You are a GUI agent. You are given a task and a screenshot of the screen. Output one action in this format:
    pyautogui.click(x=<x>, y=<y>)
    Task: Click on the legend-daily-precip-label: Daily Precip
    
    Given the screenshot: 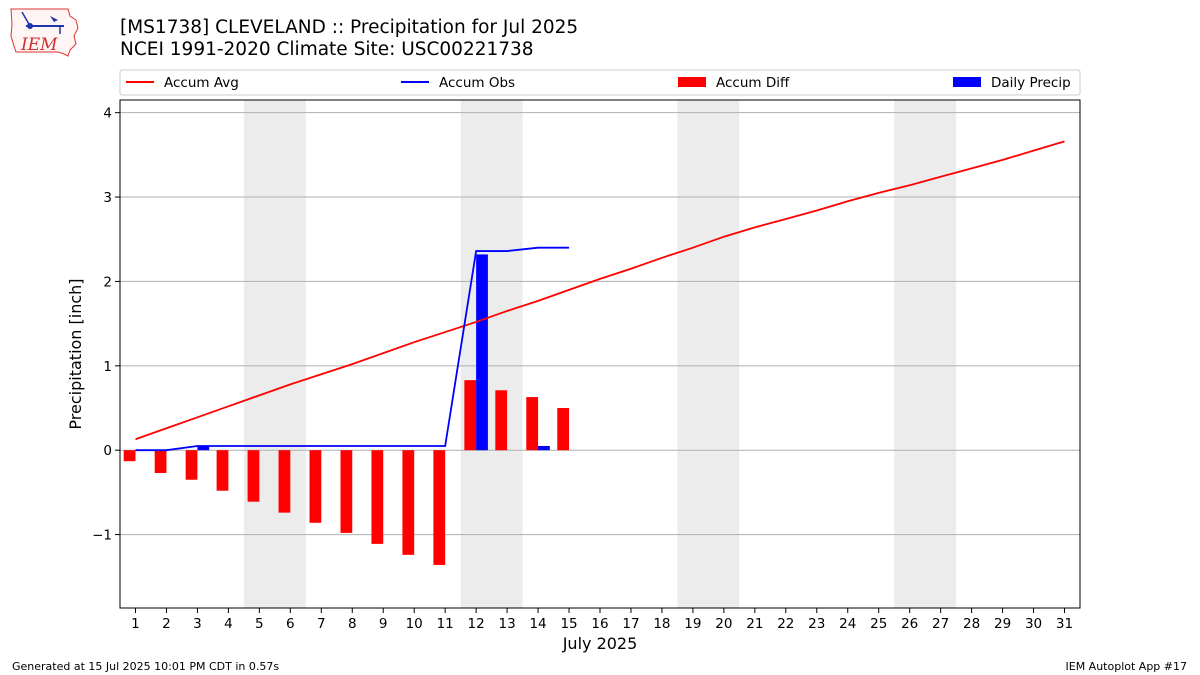 What is the action you would take?
    pyautogui.click(x=1031, y=83)
    